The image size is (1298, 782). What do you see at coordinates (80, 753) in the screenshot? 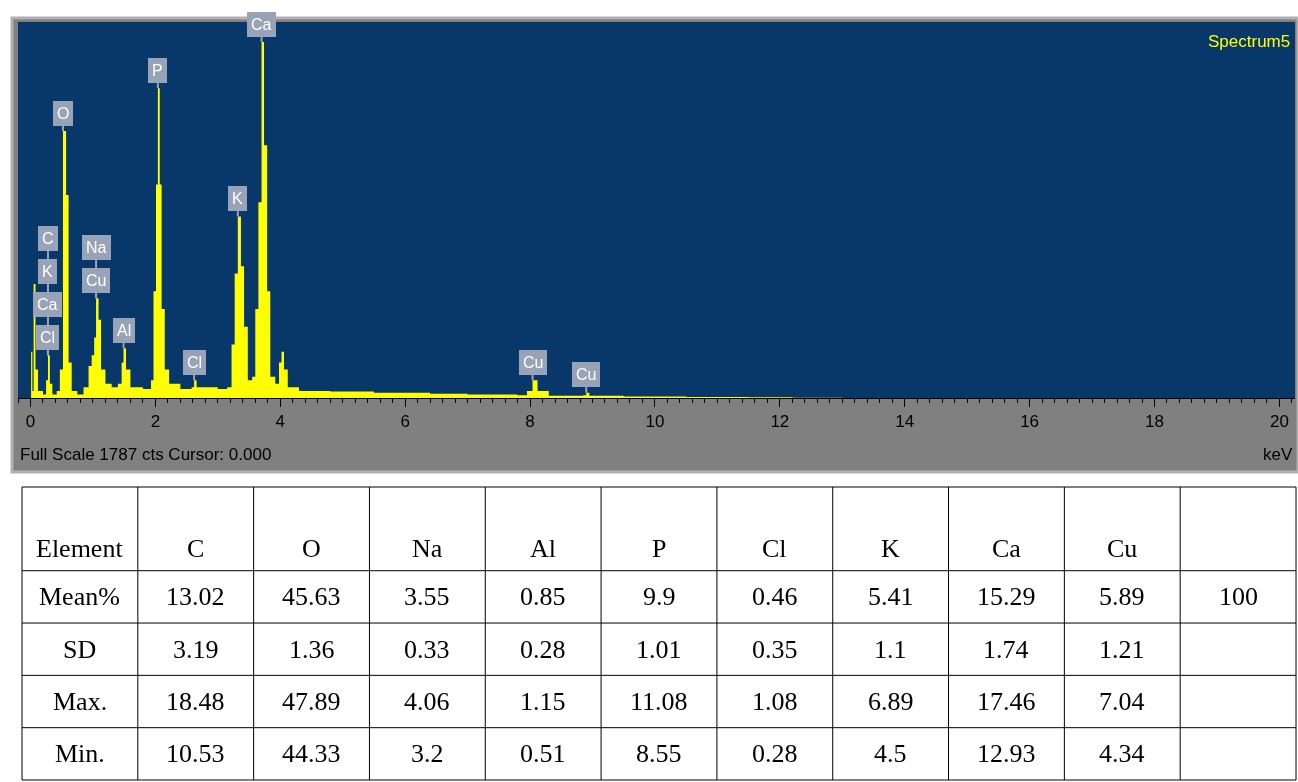
I see `y-tick-label: Min.` at bounding box center [80, 753].